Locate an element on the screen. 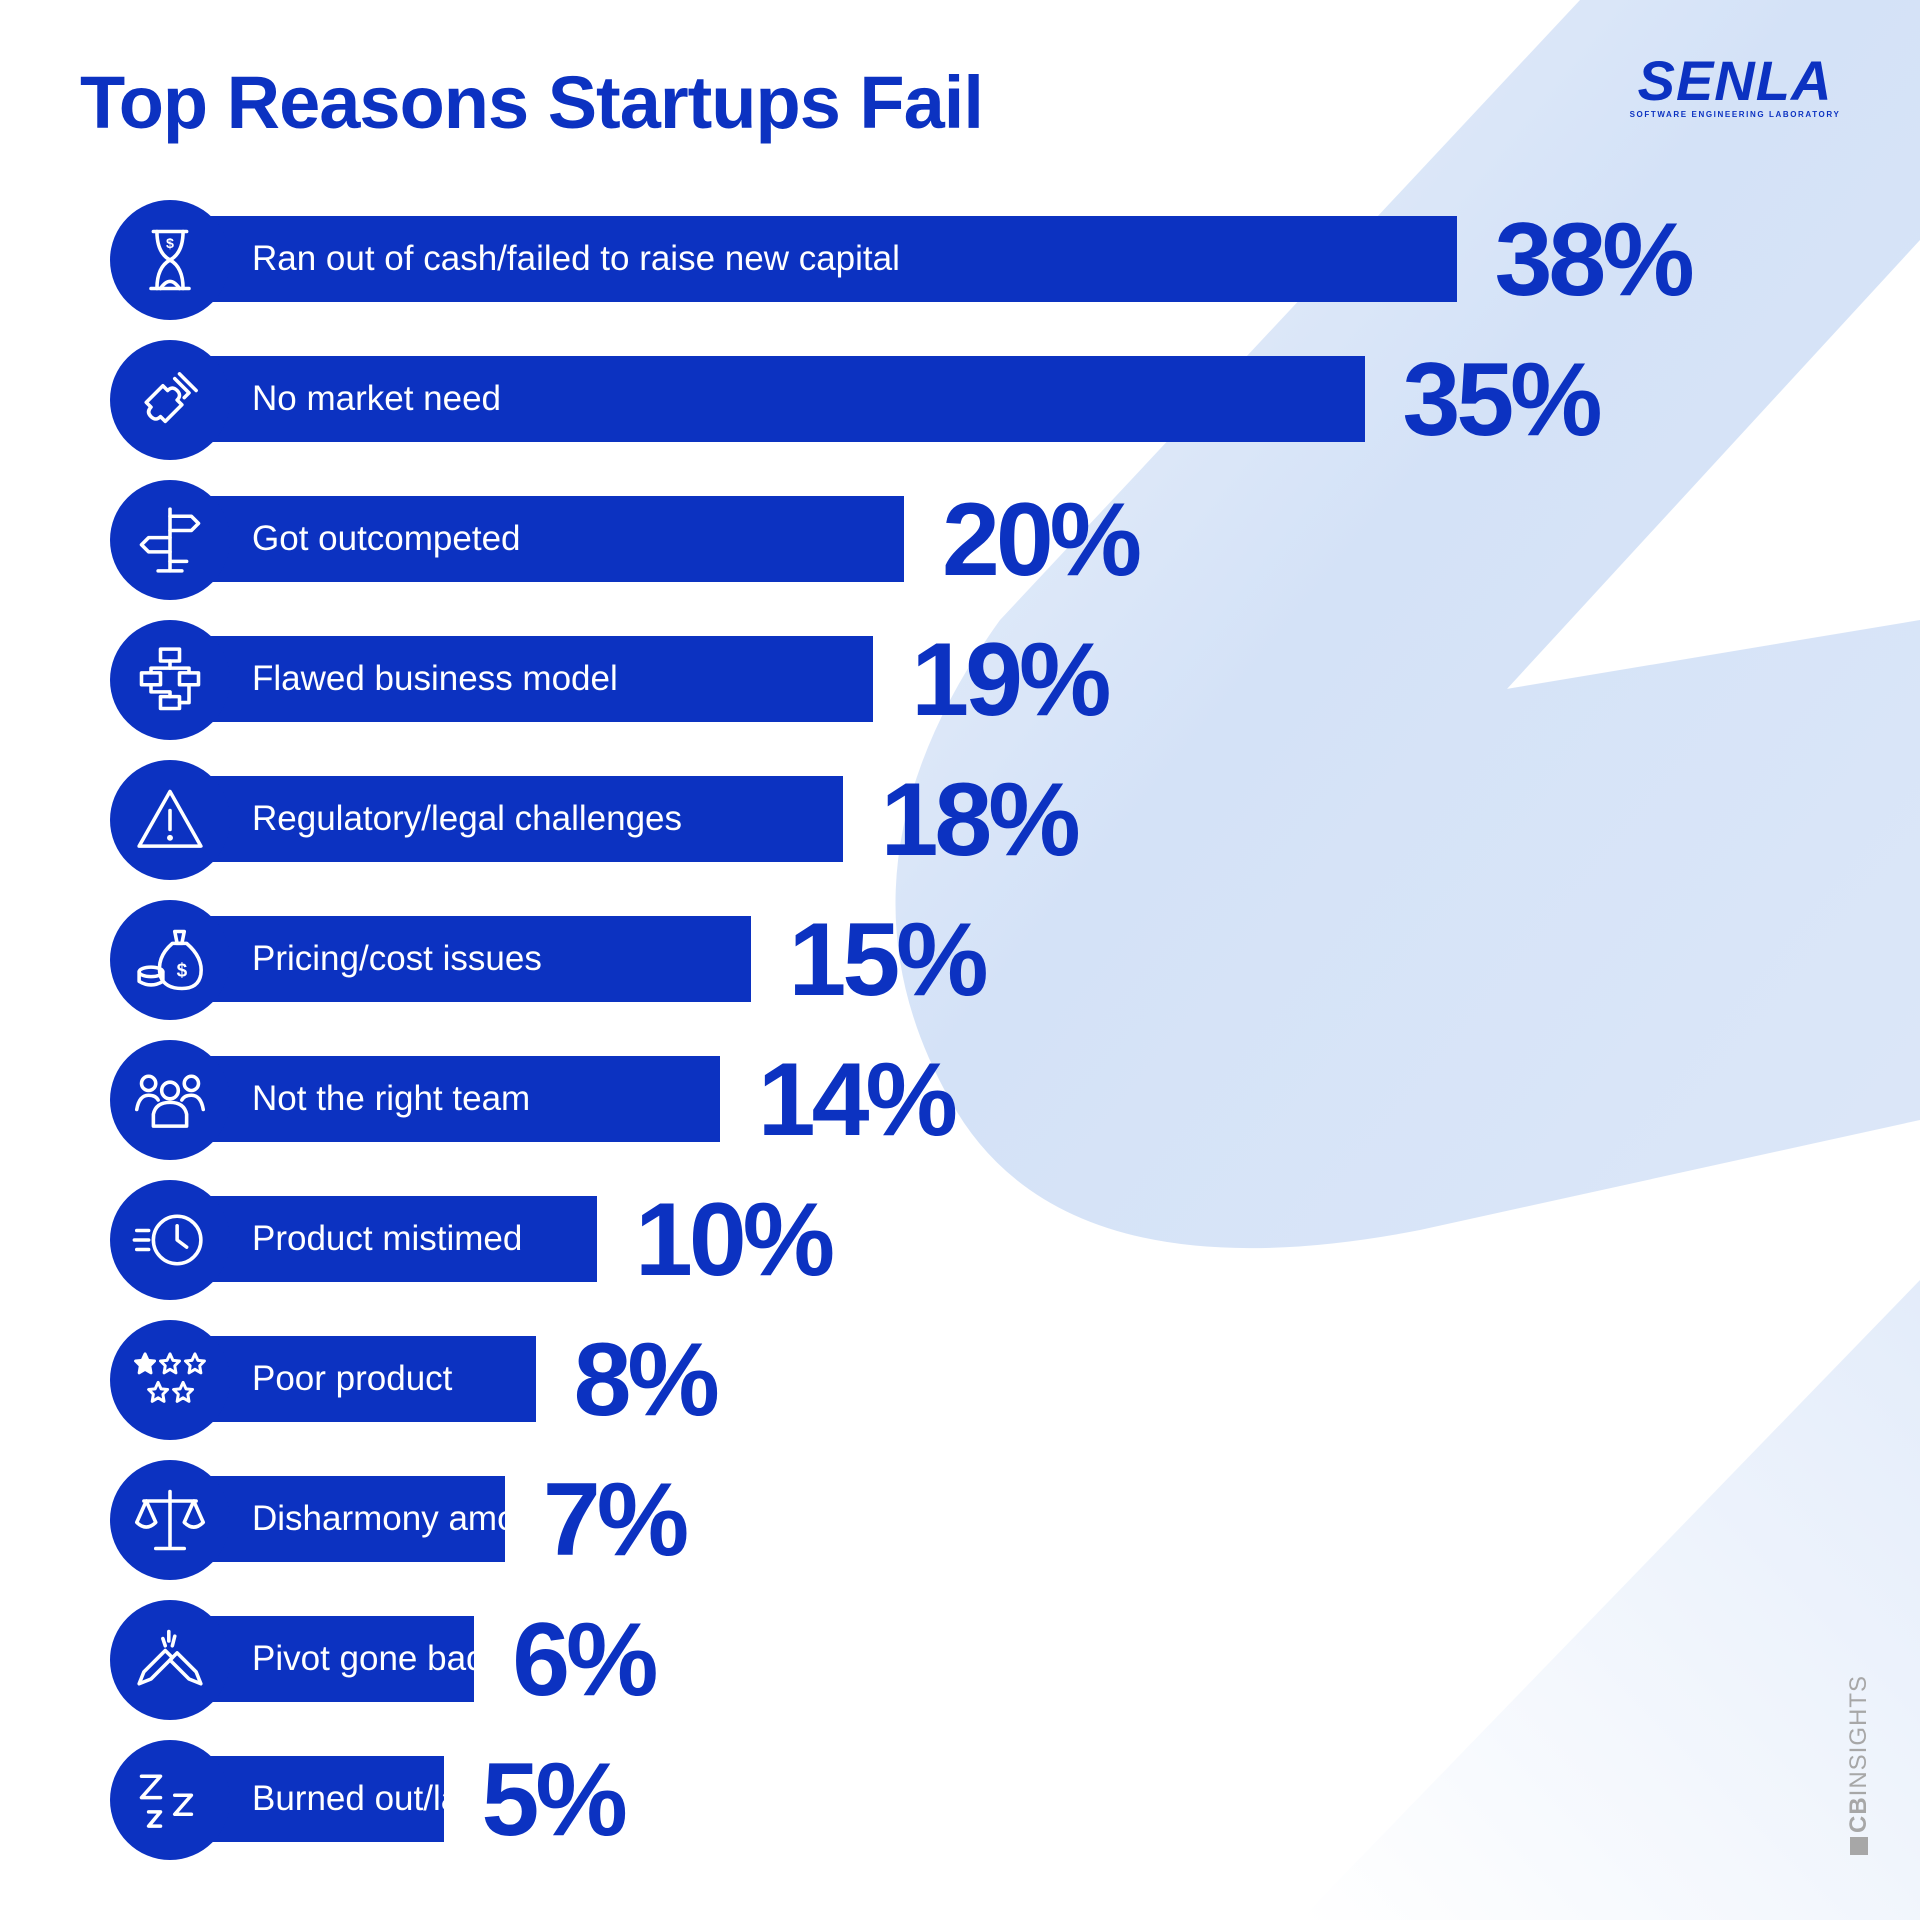 This screenshot has width=1920, height=1920. bar-label: Disharmony among team/investors is located at coordinates (522, 1518).